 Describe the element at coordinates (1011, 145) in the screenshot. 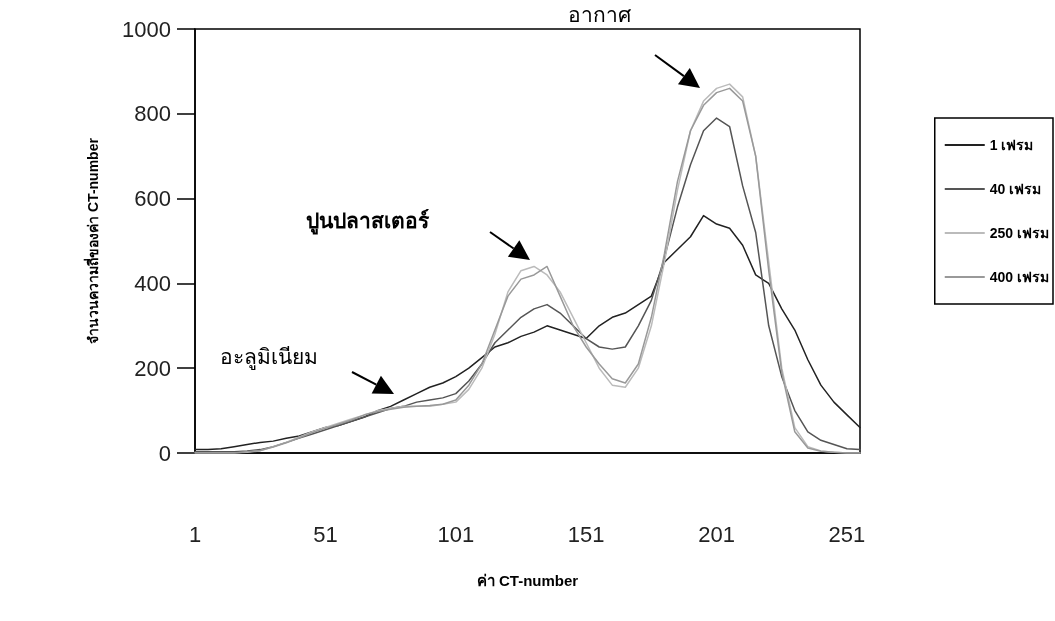

I see `legend-label: 1 เฟรม` at that location.